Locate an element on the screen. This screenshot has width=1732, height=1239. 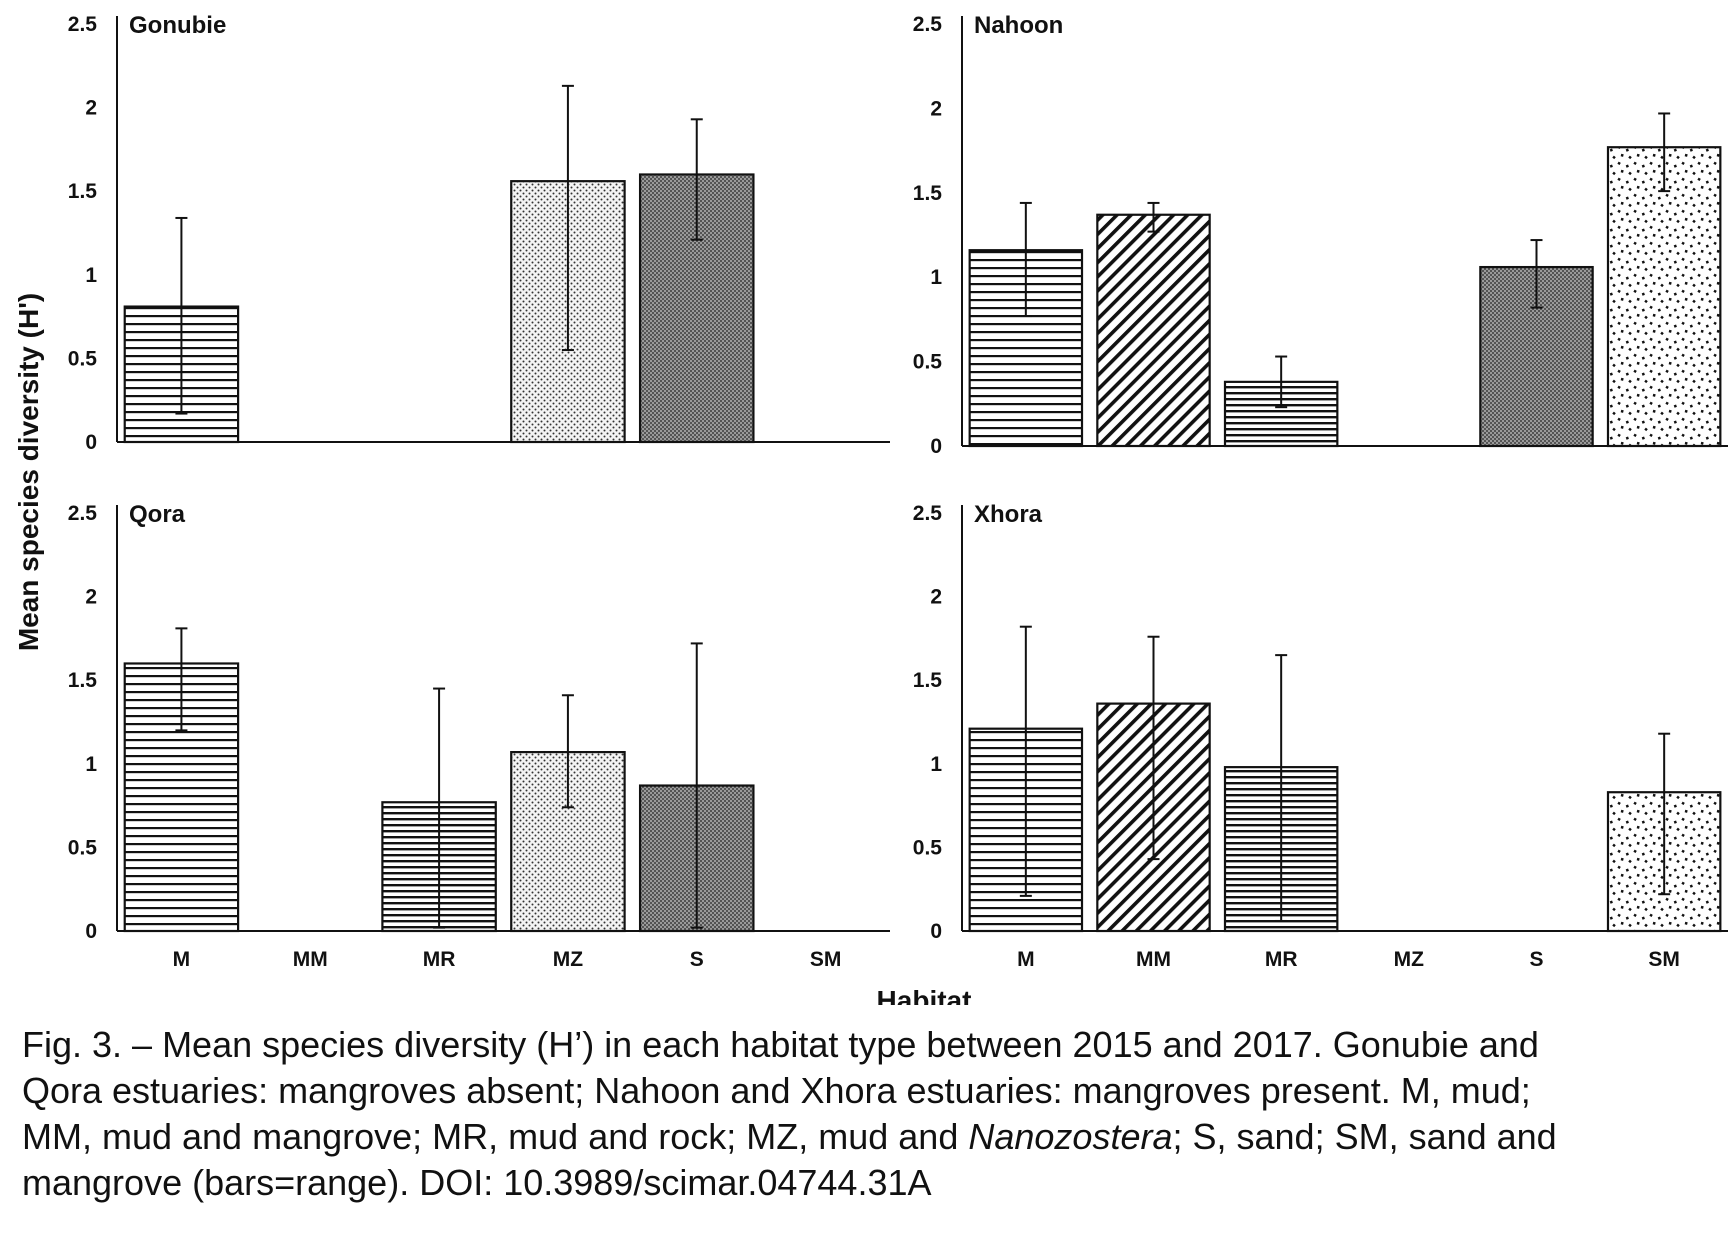
panel-title: Nahoon is located at coordinates (1018, 25).